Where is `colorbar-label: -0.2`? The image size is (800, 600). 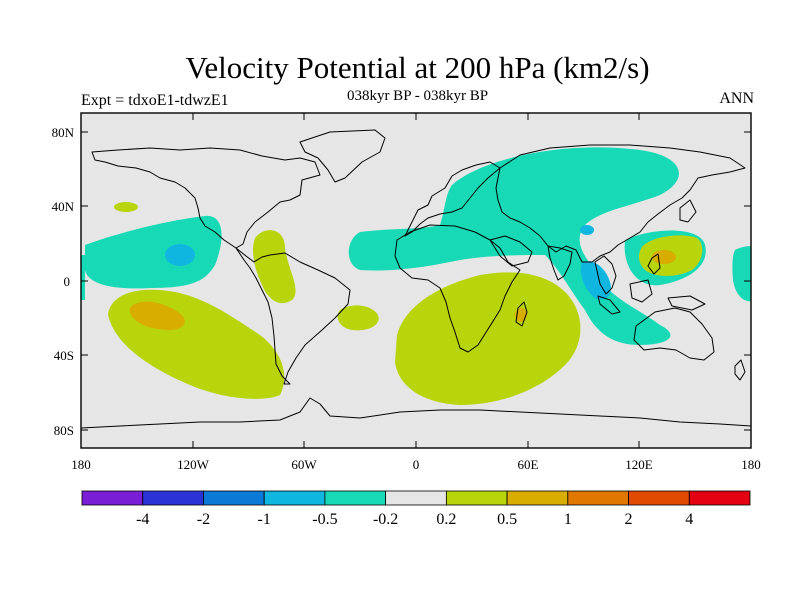 colorbar-label: -0.2 is located at coordinates (385, 519).